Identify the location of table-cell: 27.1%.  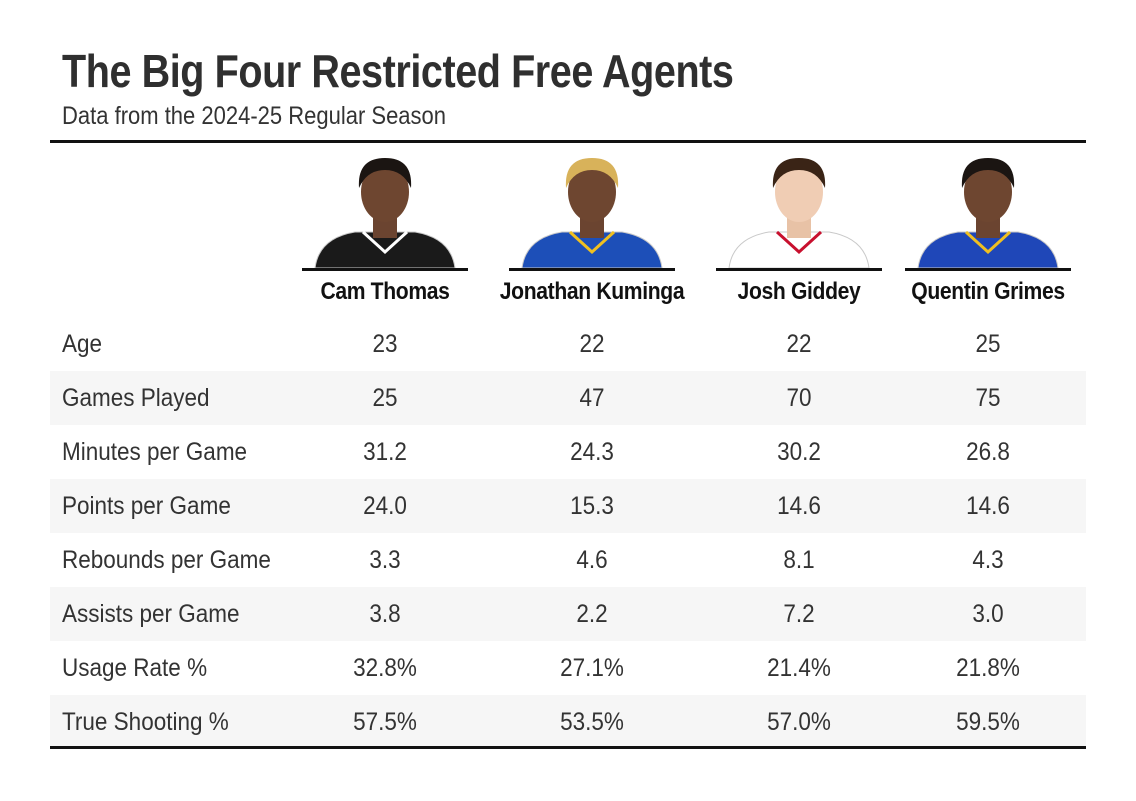
(592, 668).